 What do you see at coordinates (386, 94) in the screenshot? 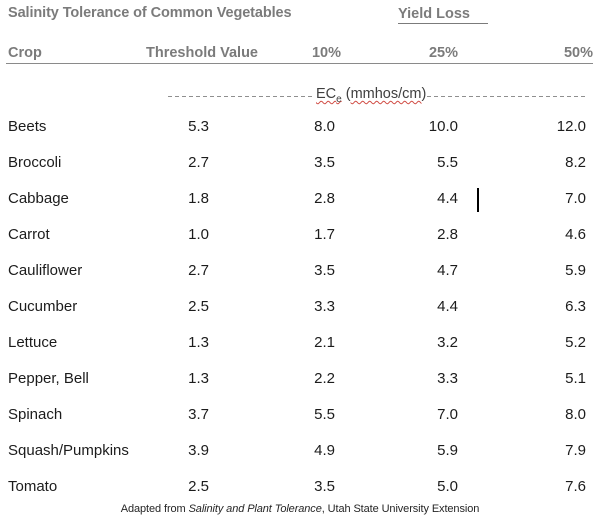
I see `unit-name: mmhos/cm` at bounding box center [386, 94].